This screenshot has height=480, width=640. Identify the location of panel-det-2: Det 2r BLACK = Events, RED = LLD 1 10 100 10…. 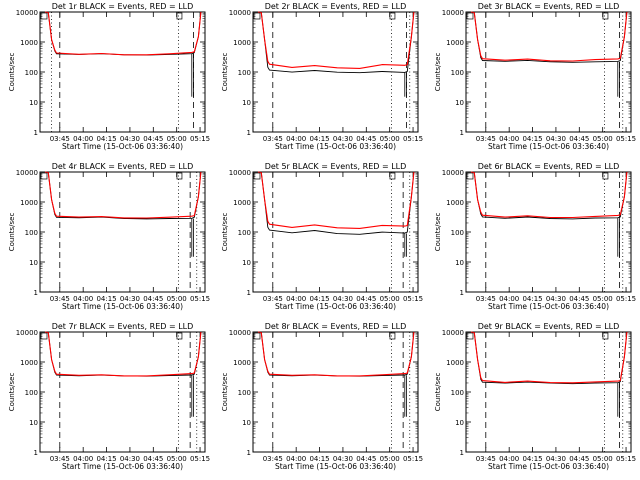
(322, 76).